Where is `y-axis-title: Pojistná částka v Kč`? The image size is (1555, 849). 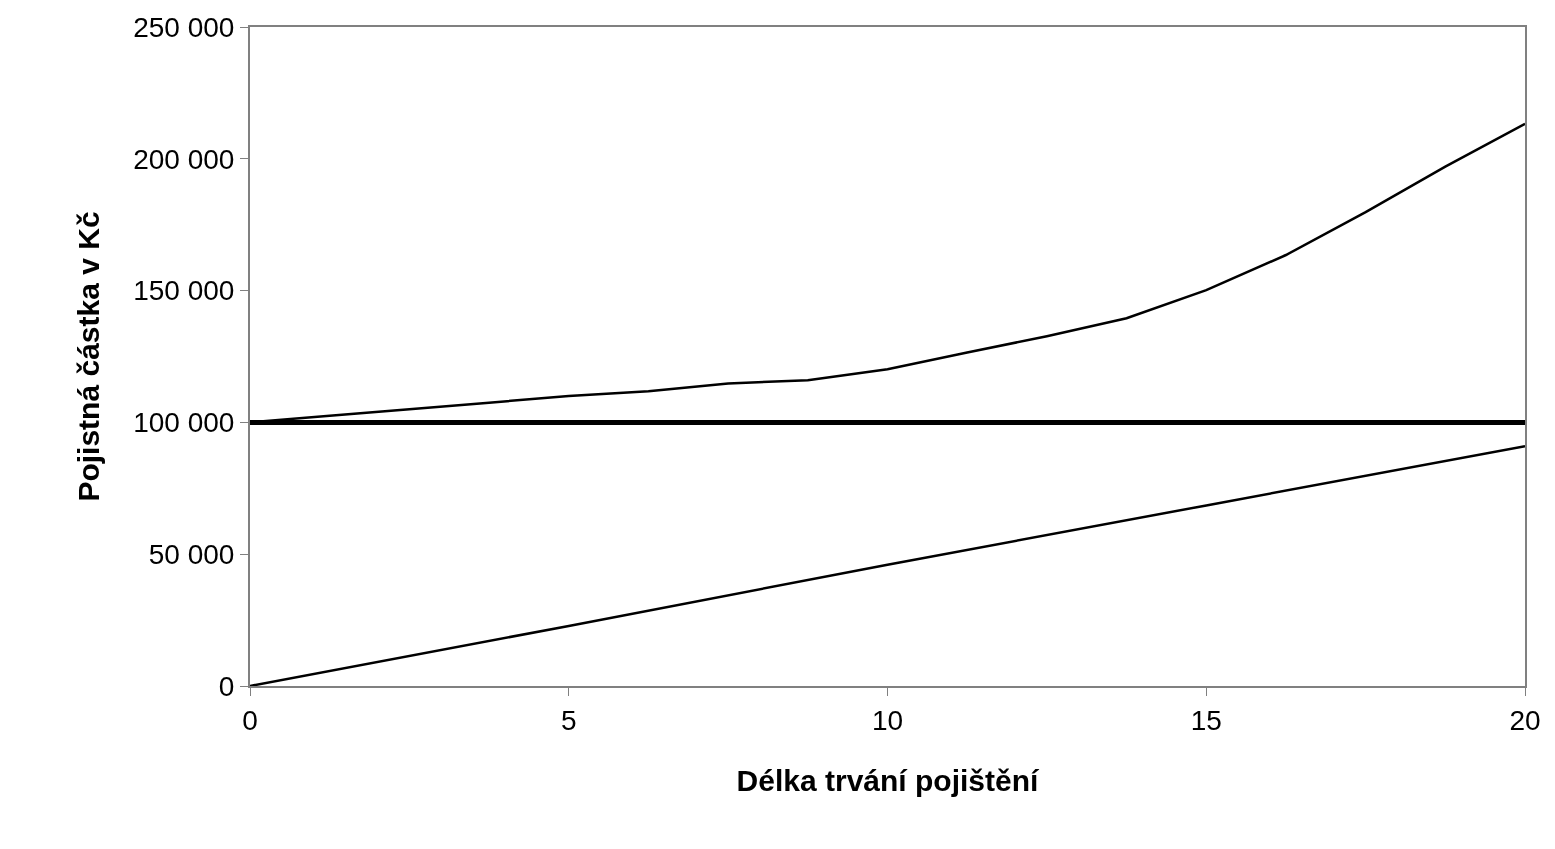
y-axis-title: Pojistná částka v Kč is located at coordinates (88, 356).